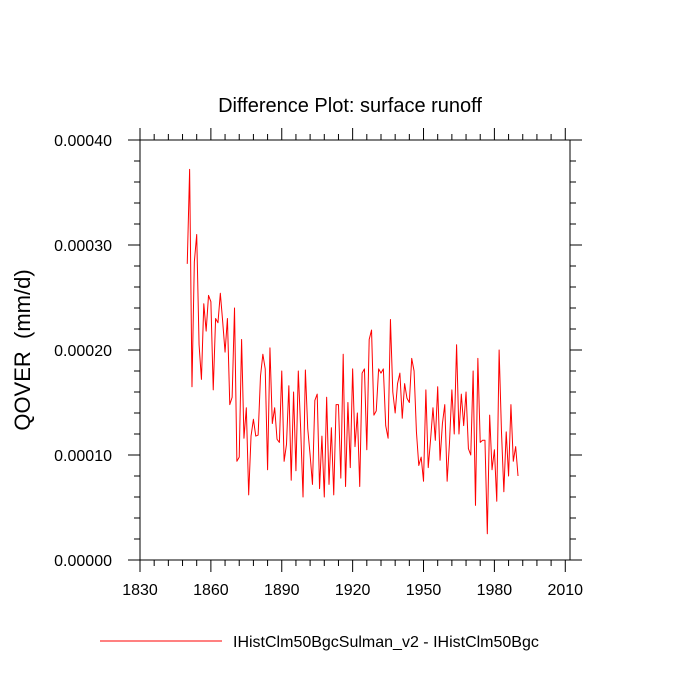 This screenshot has width=700, height=700. I want to click on y-tick-label: 0.00040, so click(83, 141).